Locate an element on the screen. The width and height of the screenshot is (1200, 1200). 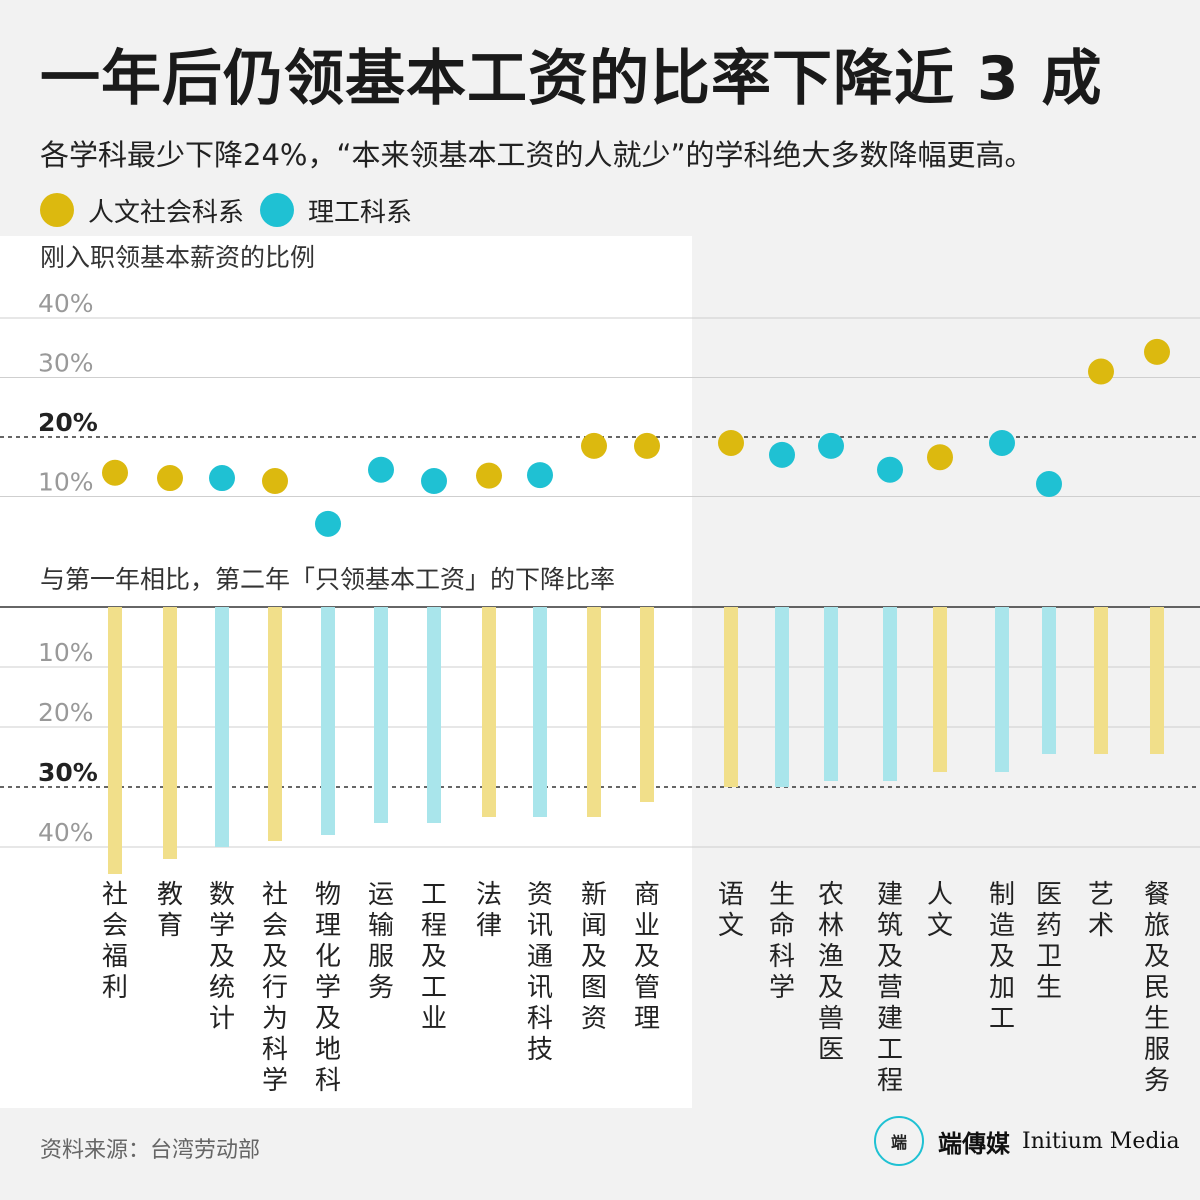
bar-tick-label: 20% is located at coordinates (66, 712).